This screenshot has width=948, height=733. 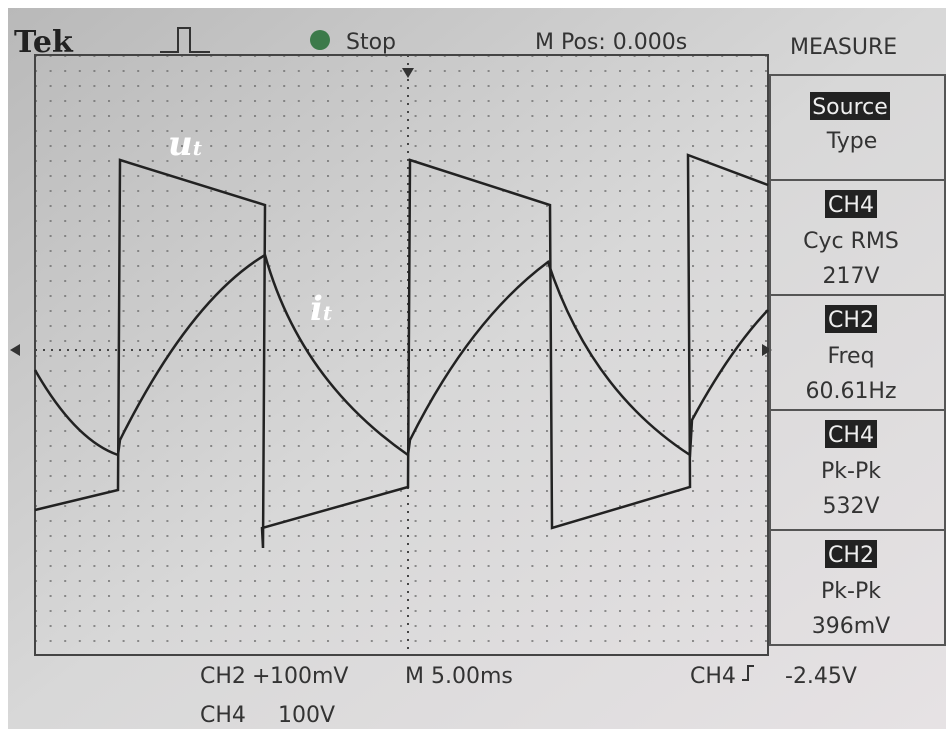 What do you see at coordinates (611, 42) in the screenshot?
I see `position: M Pos: 0.000s` at bounding box center [611, 42].